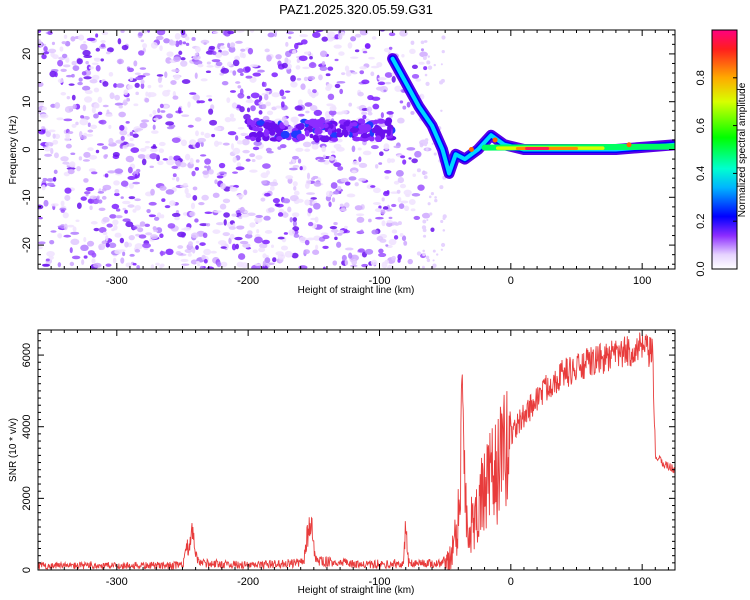  I want to click on colorbar-gradient, so click(724, 149).